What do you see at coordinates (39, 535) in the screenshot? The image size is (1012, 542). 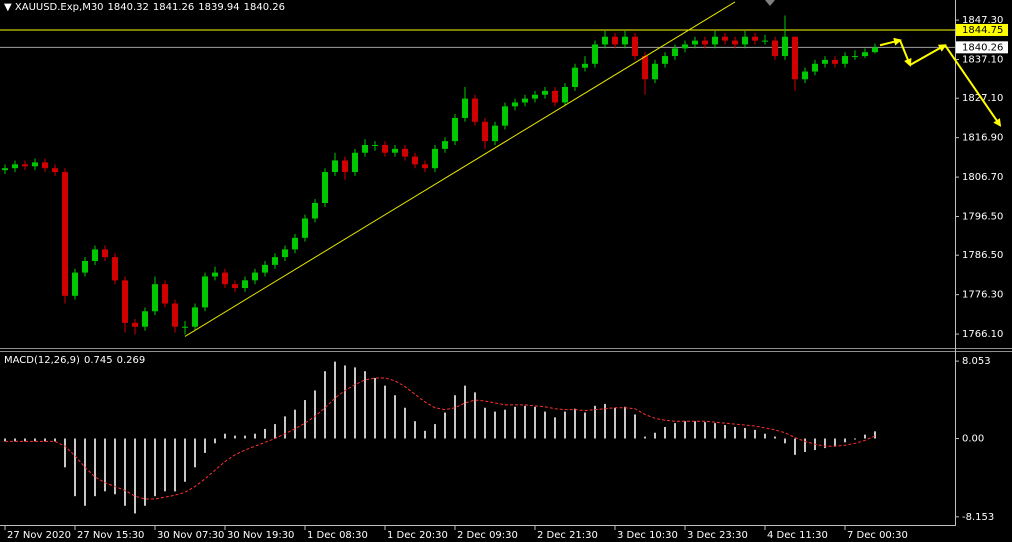 I see `x-tick-label: 27 Nov 2020` at bounding box center [39, 535].